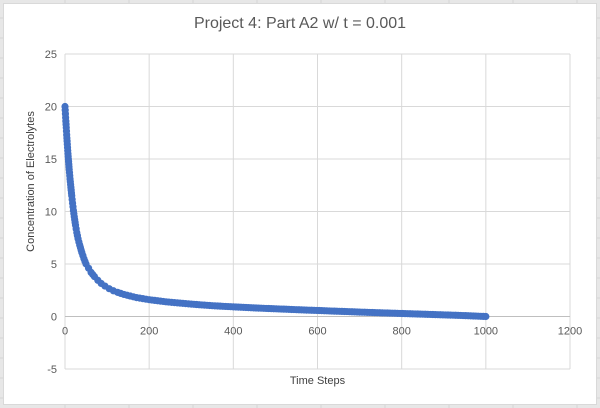  What do you see at coordinates (52, 370) in the screenshot?
I see `y-tick-label: -5` at bounding box center [52, 370].